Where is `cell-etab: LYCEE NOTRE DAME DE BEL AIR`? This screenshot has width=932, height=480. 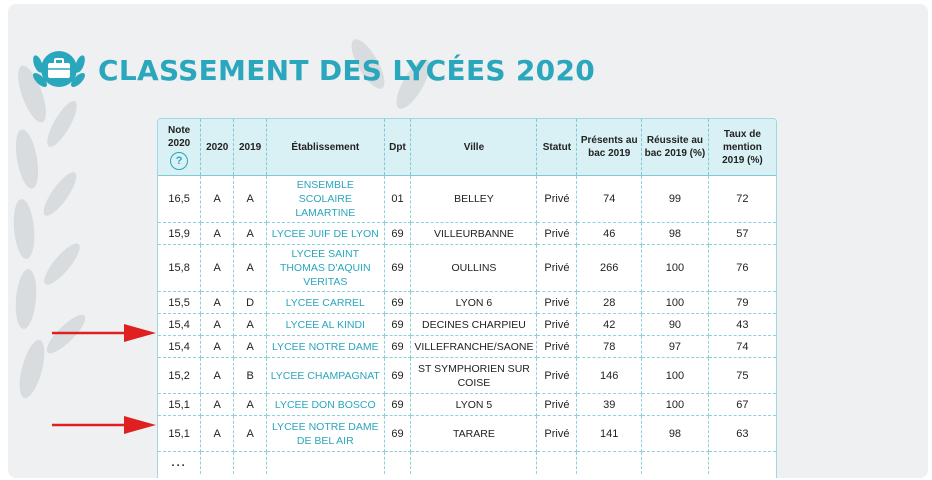
cell-etab: LYCEE NOTRE DAME DE BEL AIR is located at coordinates (325, 433).